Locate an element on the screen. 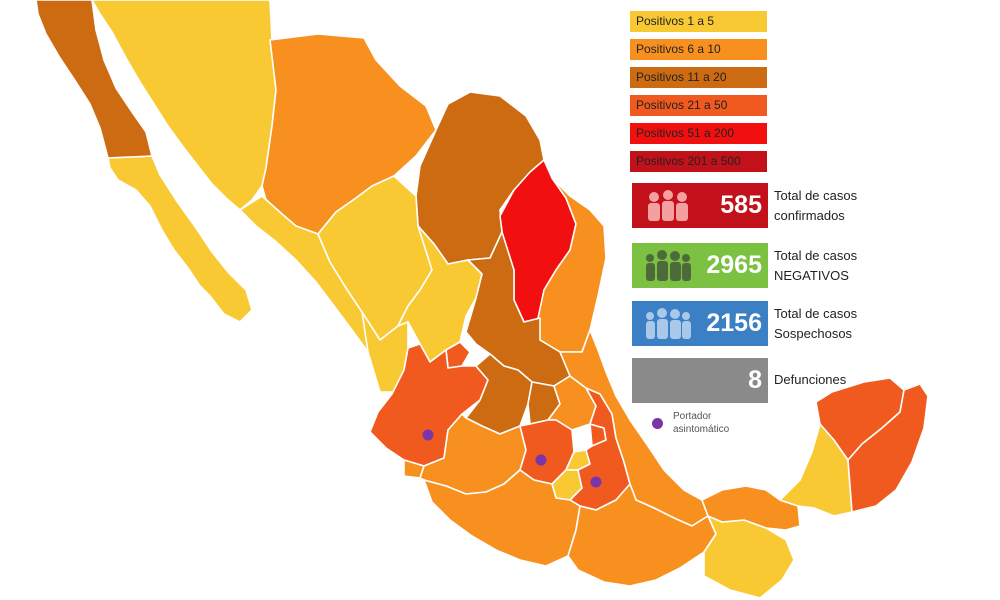  state-quintana-roo is located at coordinates (888, 448).